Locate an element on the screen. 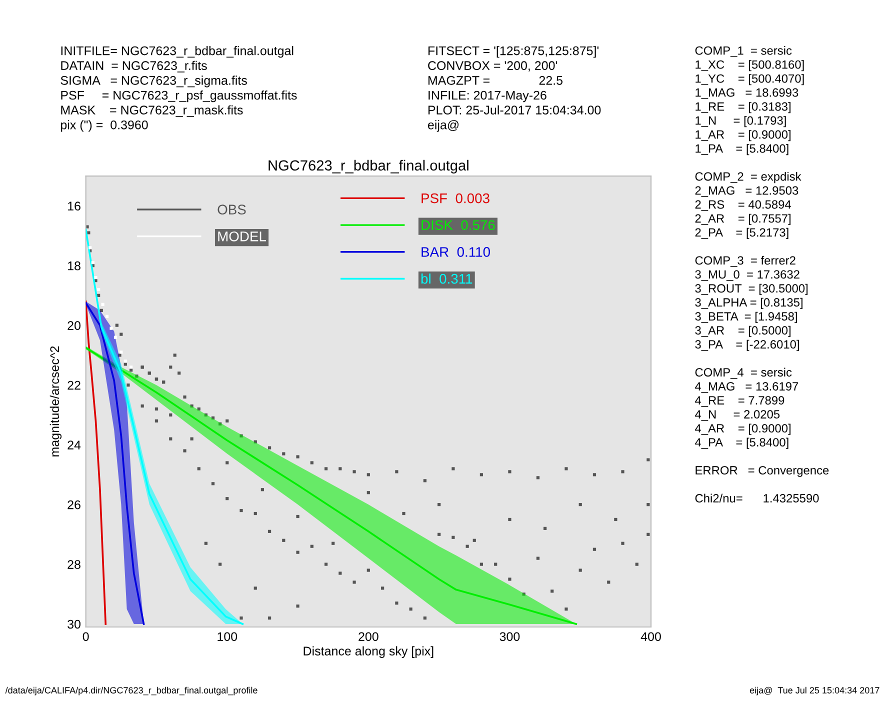 This screenshot has width=885, height=708. text: INITFILE= NGC7623_r_bdbar_final.outgal DATAIN = NGC7623_r.fits SIGMA = NGC7623_r_sigma.fits PSF = NGC7623_r_psf_gaussmoffat.fits MASK = NGC7623_r_mask.fits pix (") = 0.3960 is located at coordinates (178, 89).